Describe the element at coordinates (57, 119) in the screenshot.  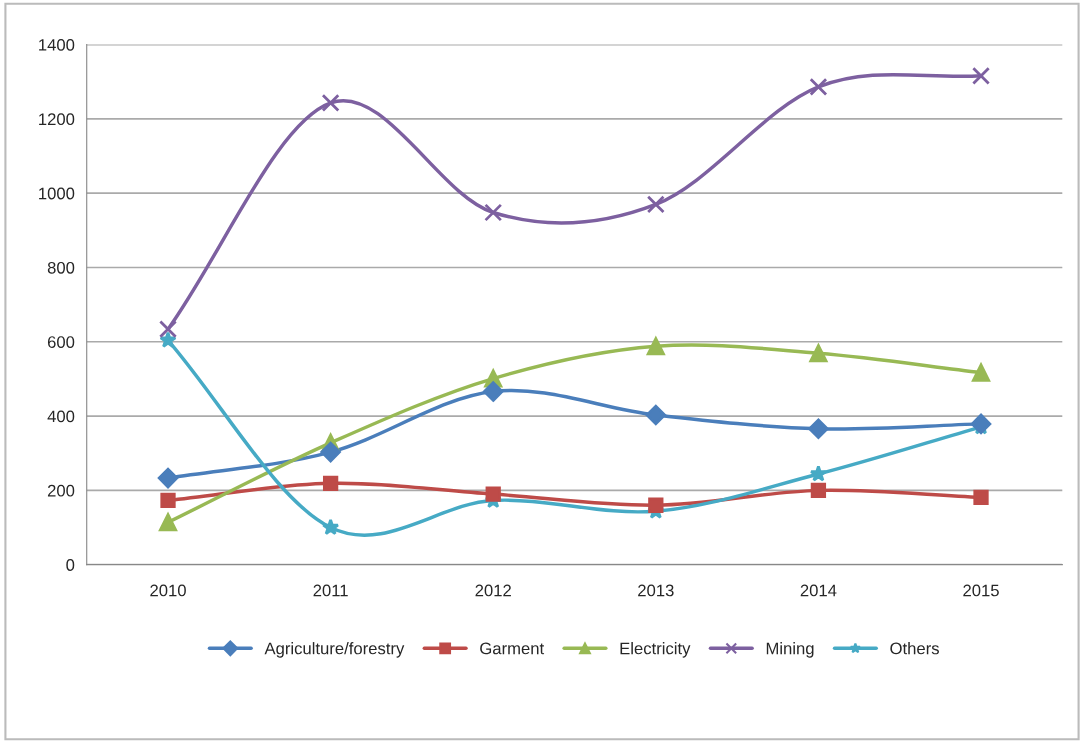
I see `y-tick-label: 1200` at that location.